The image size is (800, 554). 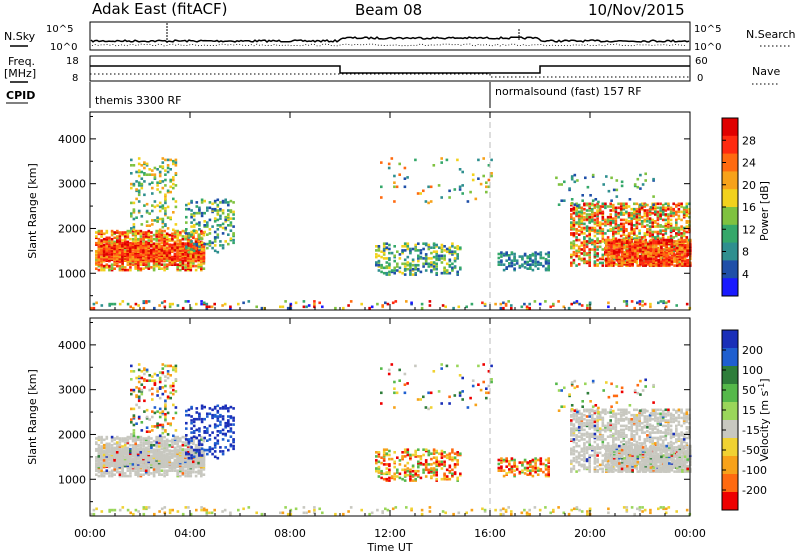 What do you see at coordinates (63, 47) in the screenshot?
I see `noise-left-tick-low: 10^0` at bounding box center [63, 47].